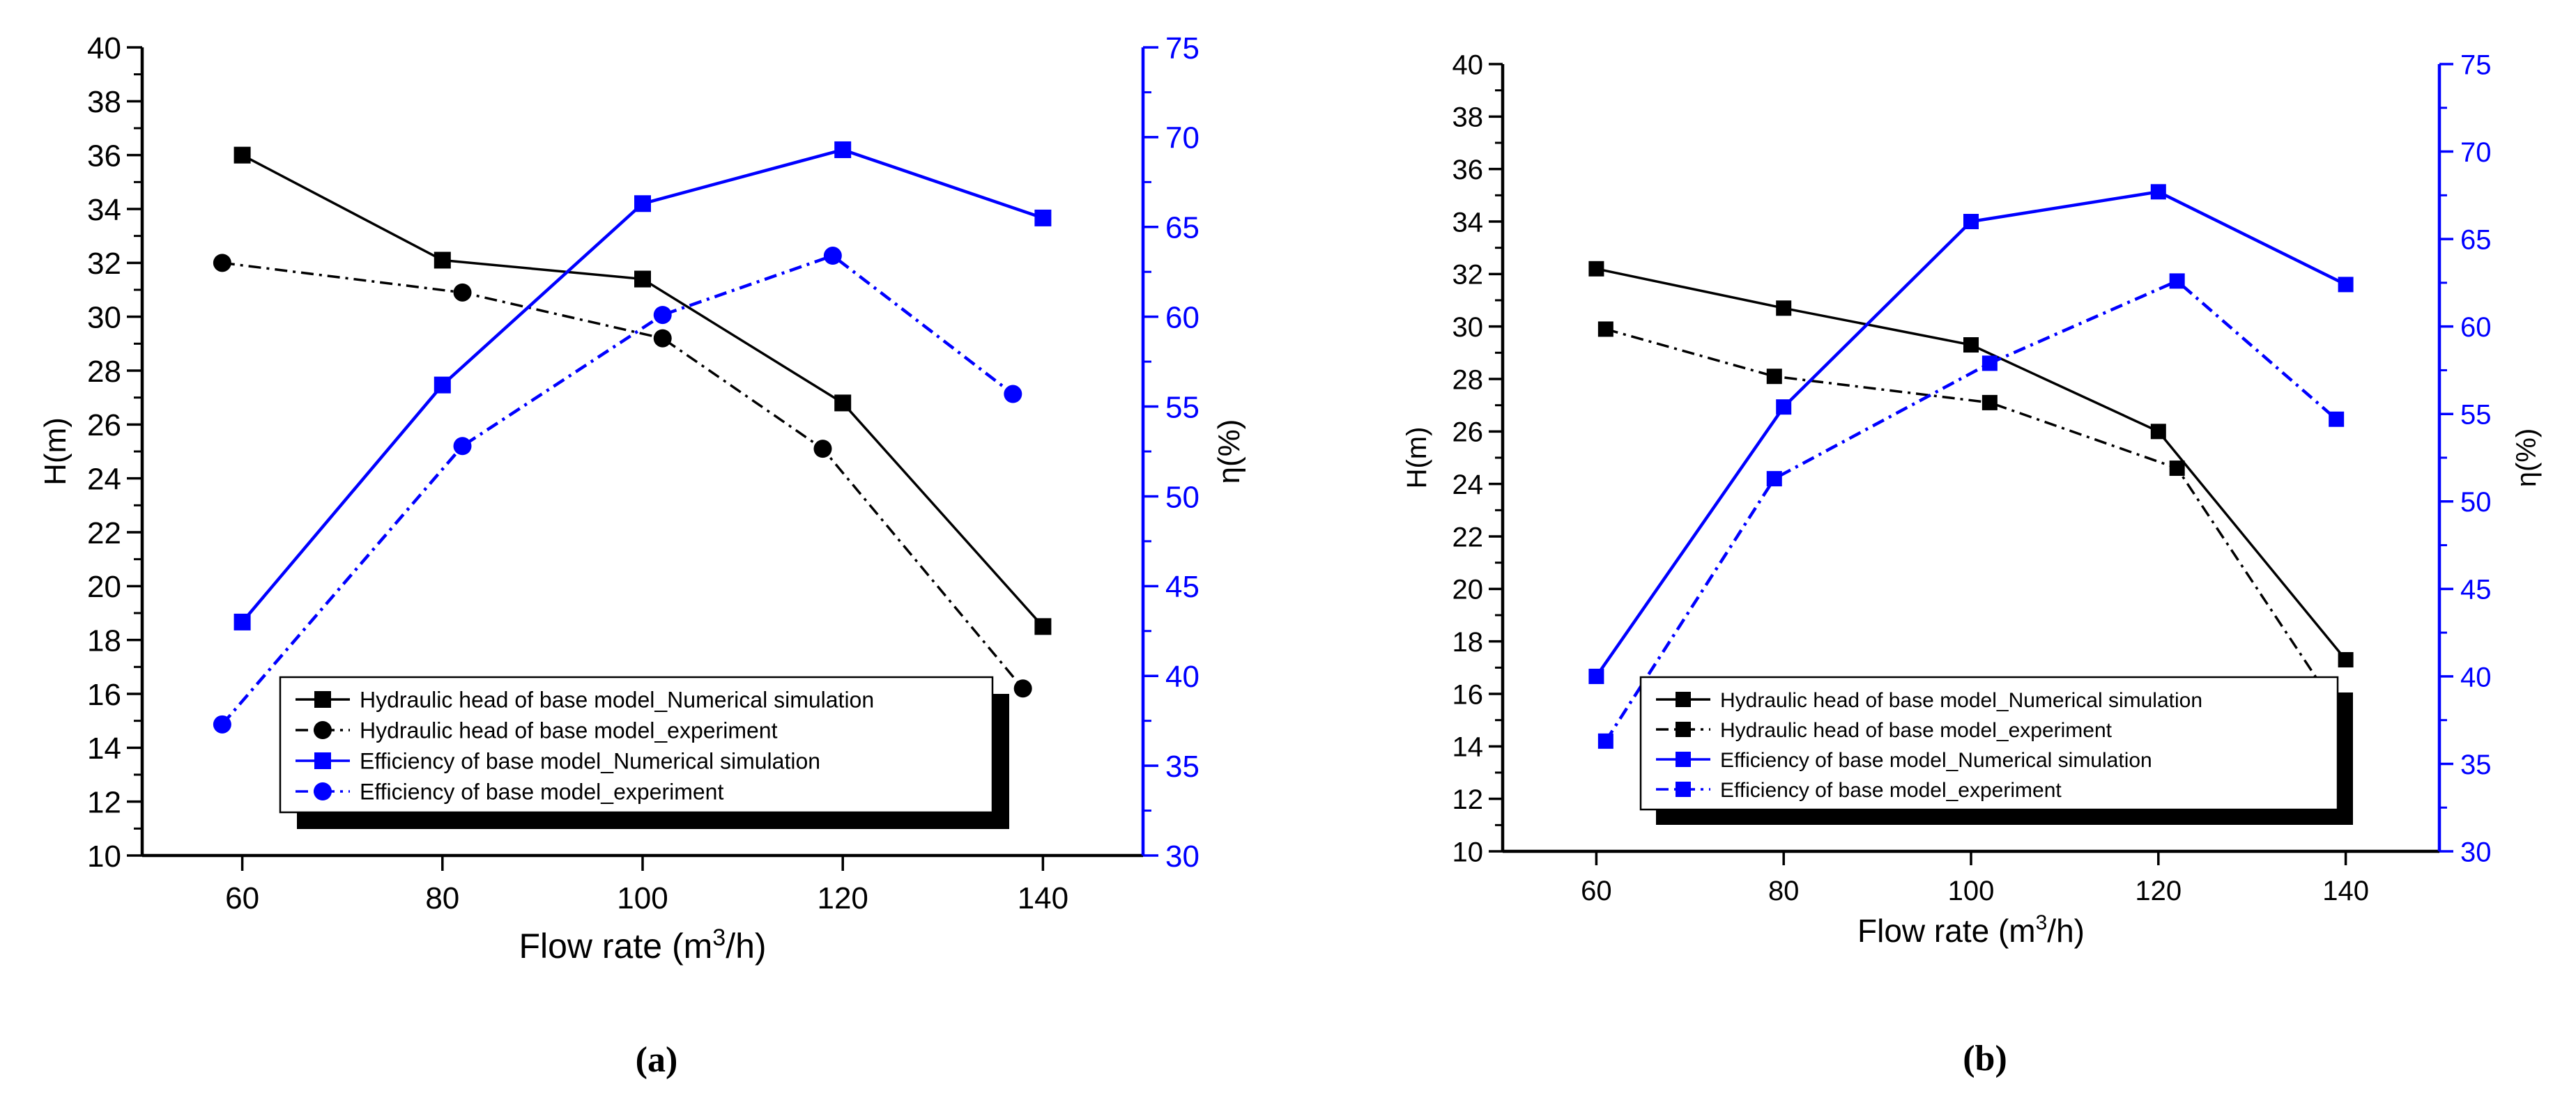  Describe the element at coordinates (1971, 930) in the screenshot. I see `x-axis-title: Flow rate (m3/h)` at that location.